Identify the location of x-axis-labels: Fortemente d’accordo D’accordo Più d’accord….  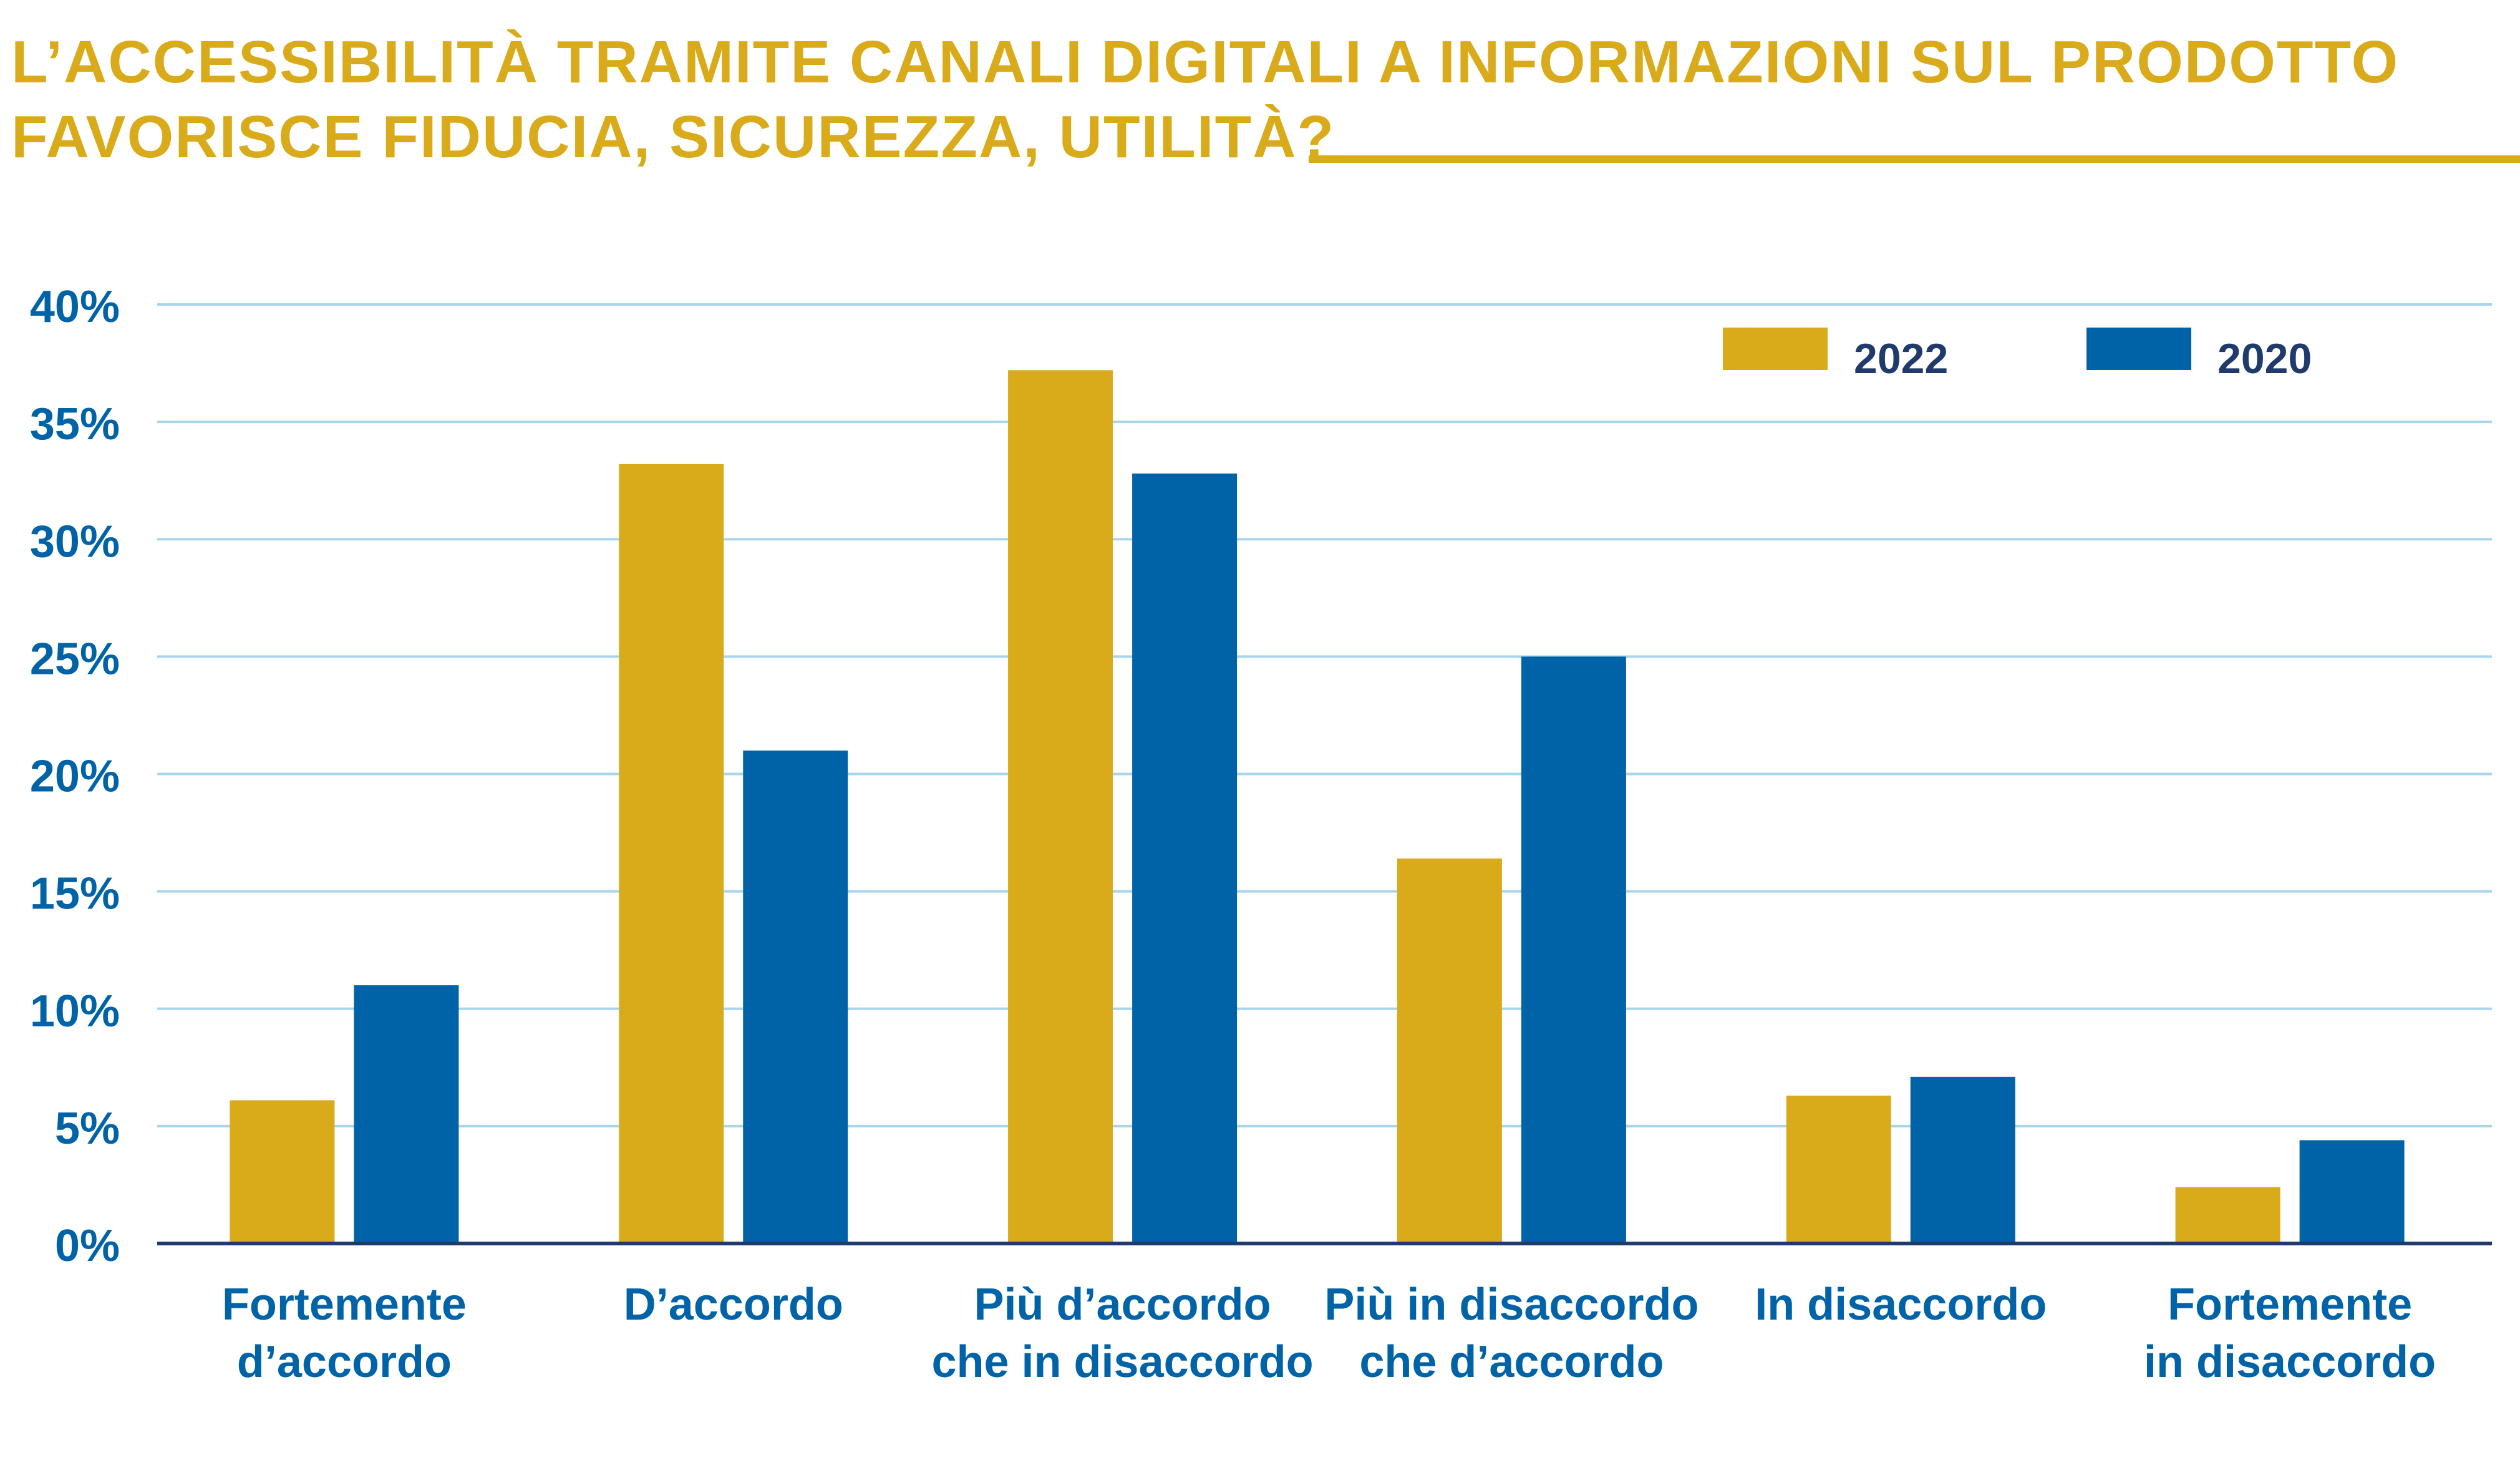
(1329, 1333).